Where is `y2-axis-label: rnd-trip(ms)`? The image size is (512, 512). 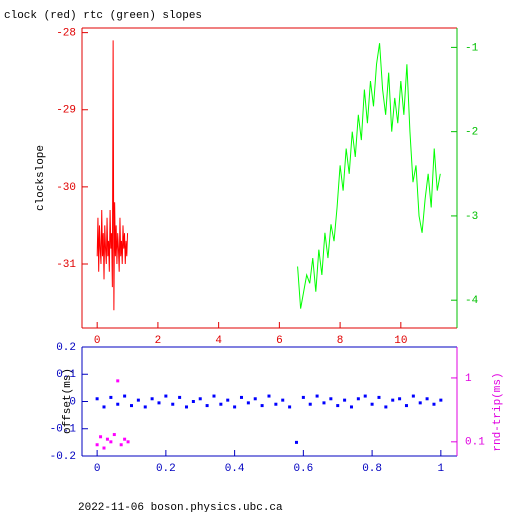
y2-axis-label: rnd-trip(ms) is located at coordinates (498, 411).